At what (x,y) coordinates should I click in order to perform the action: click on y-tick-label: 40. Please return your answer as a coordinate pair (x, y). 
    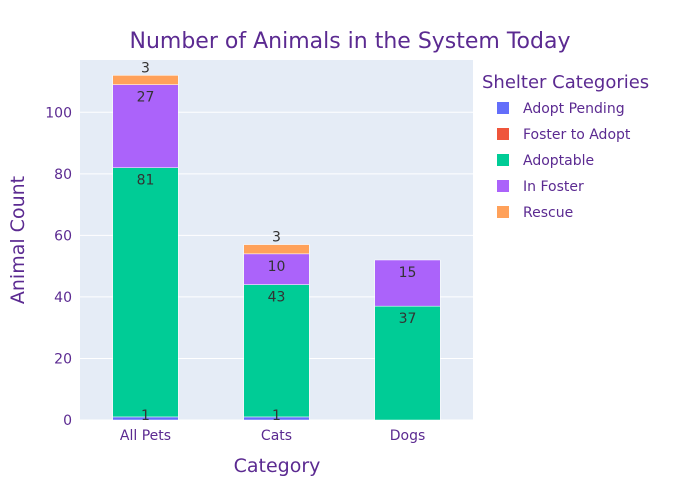
    Looking at the image, I should click on (63, 298).